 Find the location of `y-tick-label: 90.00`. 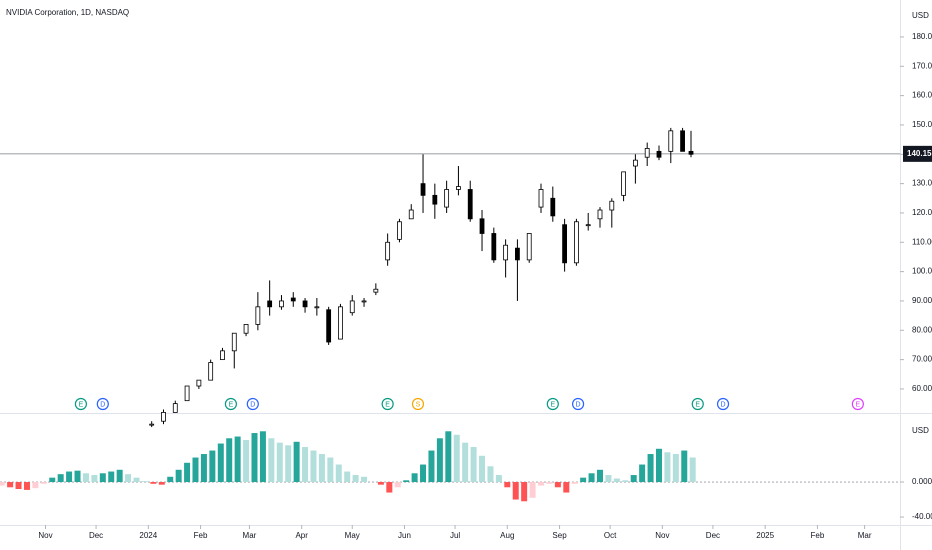

y-tick-label: 90.00 is located at coordinates (922, 300).